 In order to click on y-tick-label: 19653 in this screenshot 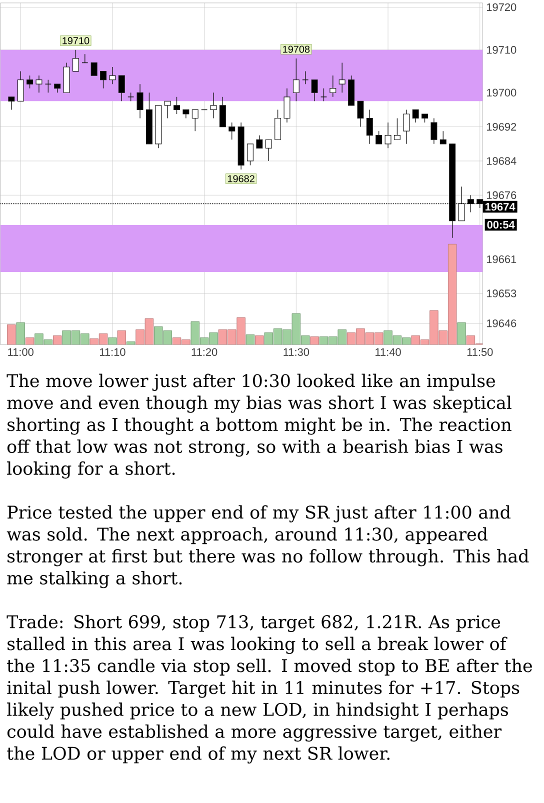, I will do `click(501, 294)`.